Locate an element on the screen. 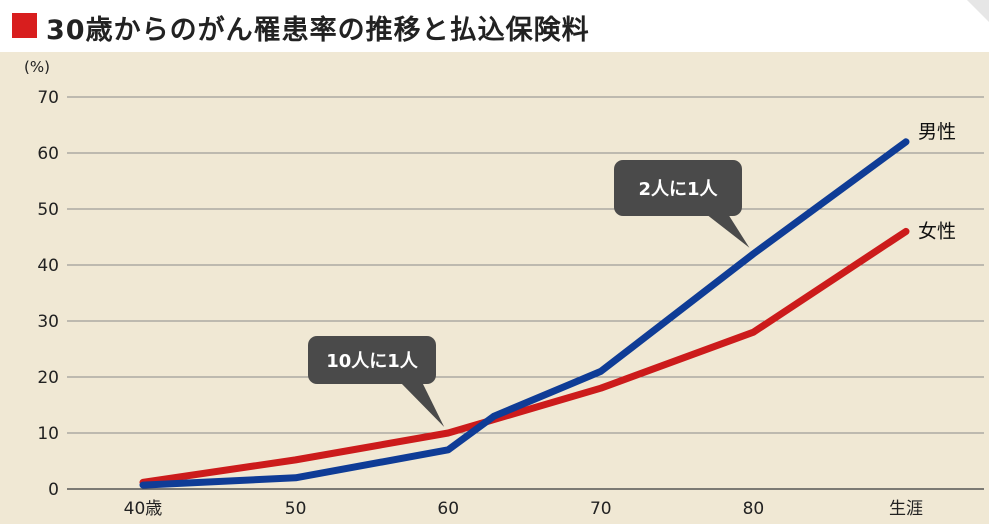 This screenshot has height=524, width=989. y-axis-unit-label: (%) is located at coordinates (37, 67).